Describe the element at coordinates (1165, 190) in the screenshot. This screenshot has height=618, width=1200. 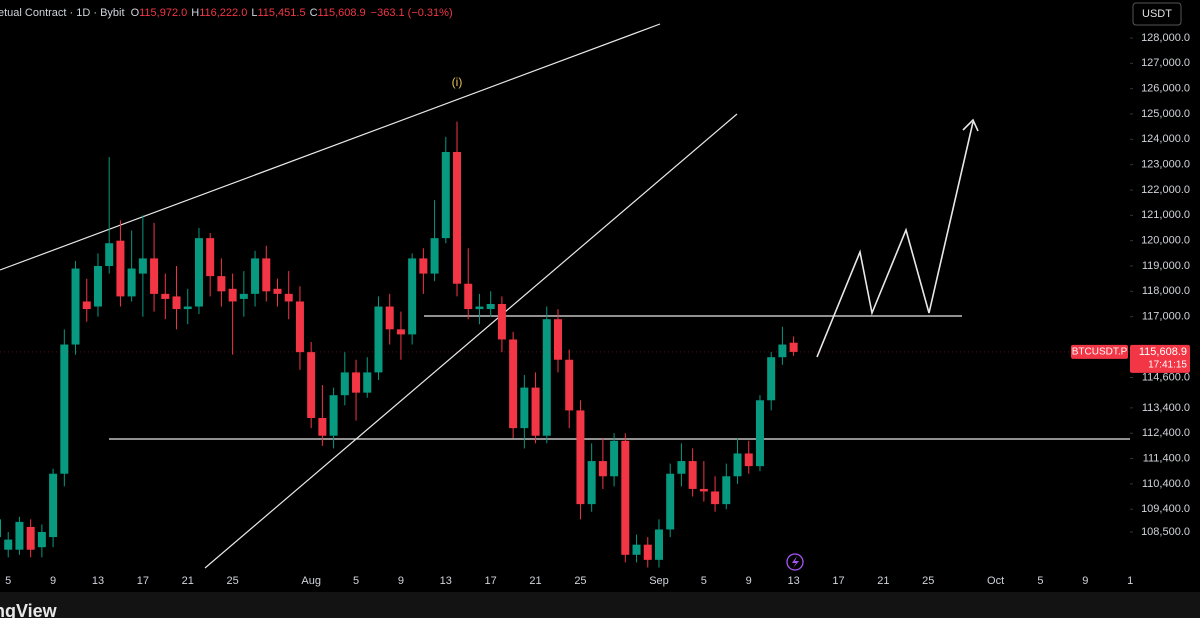
I see `y-tick-label: 122,000.0` at that location.